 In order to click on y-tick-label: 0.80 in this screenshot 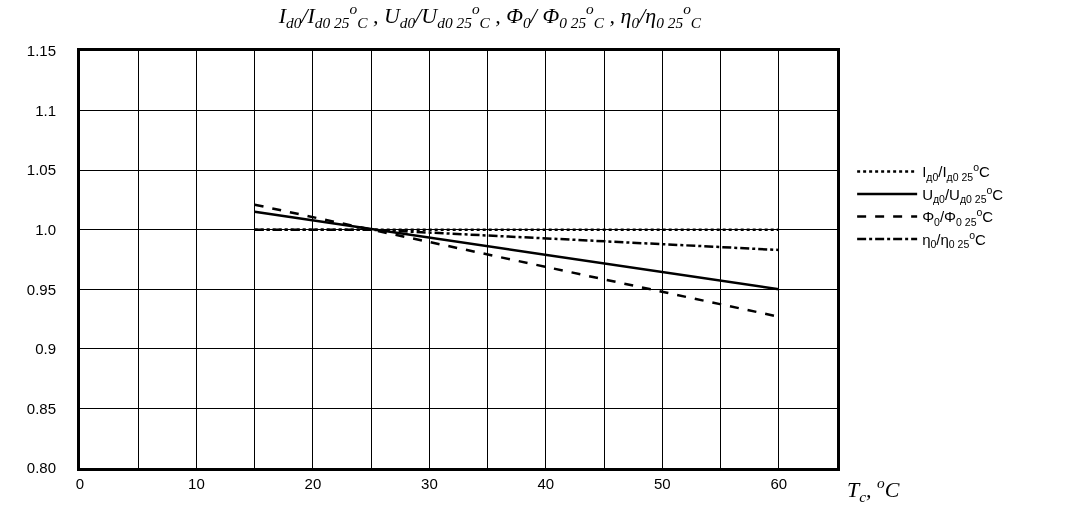, I will do `click(41, 468)`.